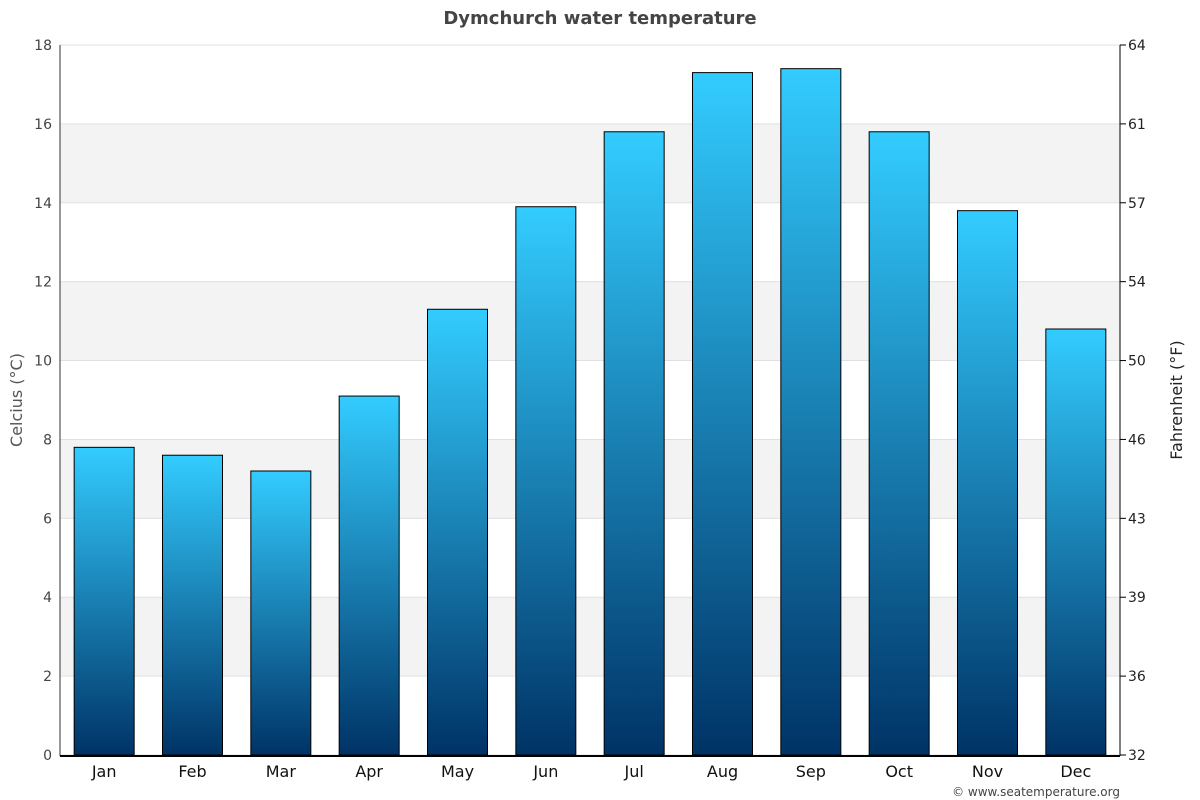 Image resolution: width=1200 pixels, height=800 pixels. What do you see at coordinates (47, 519) in the screenshot?
I see `y-tick-label-left: 6` at bounding box center [47, 519].